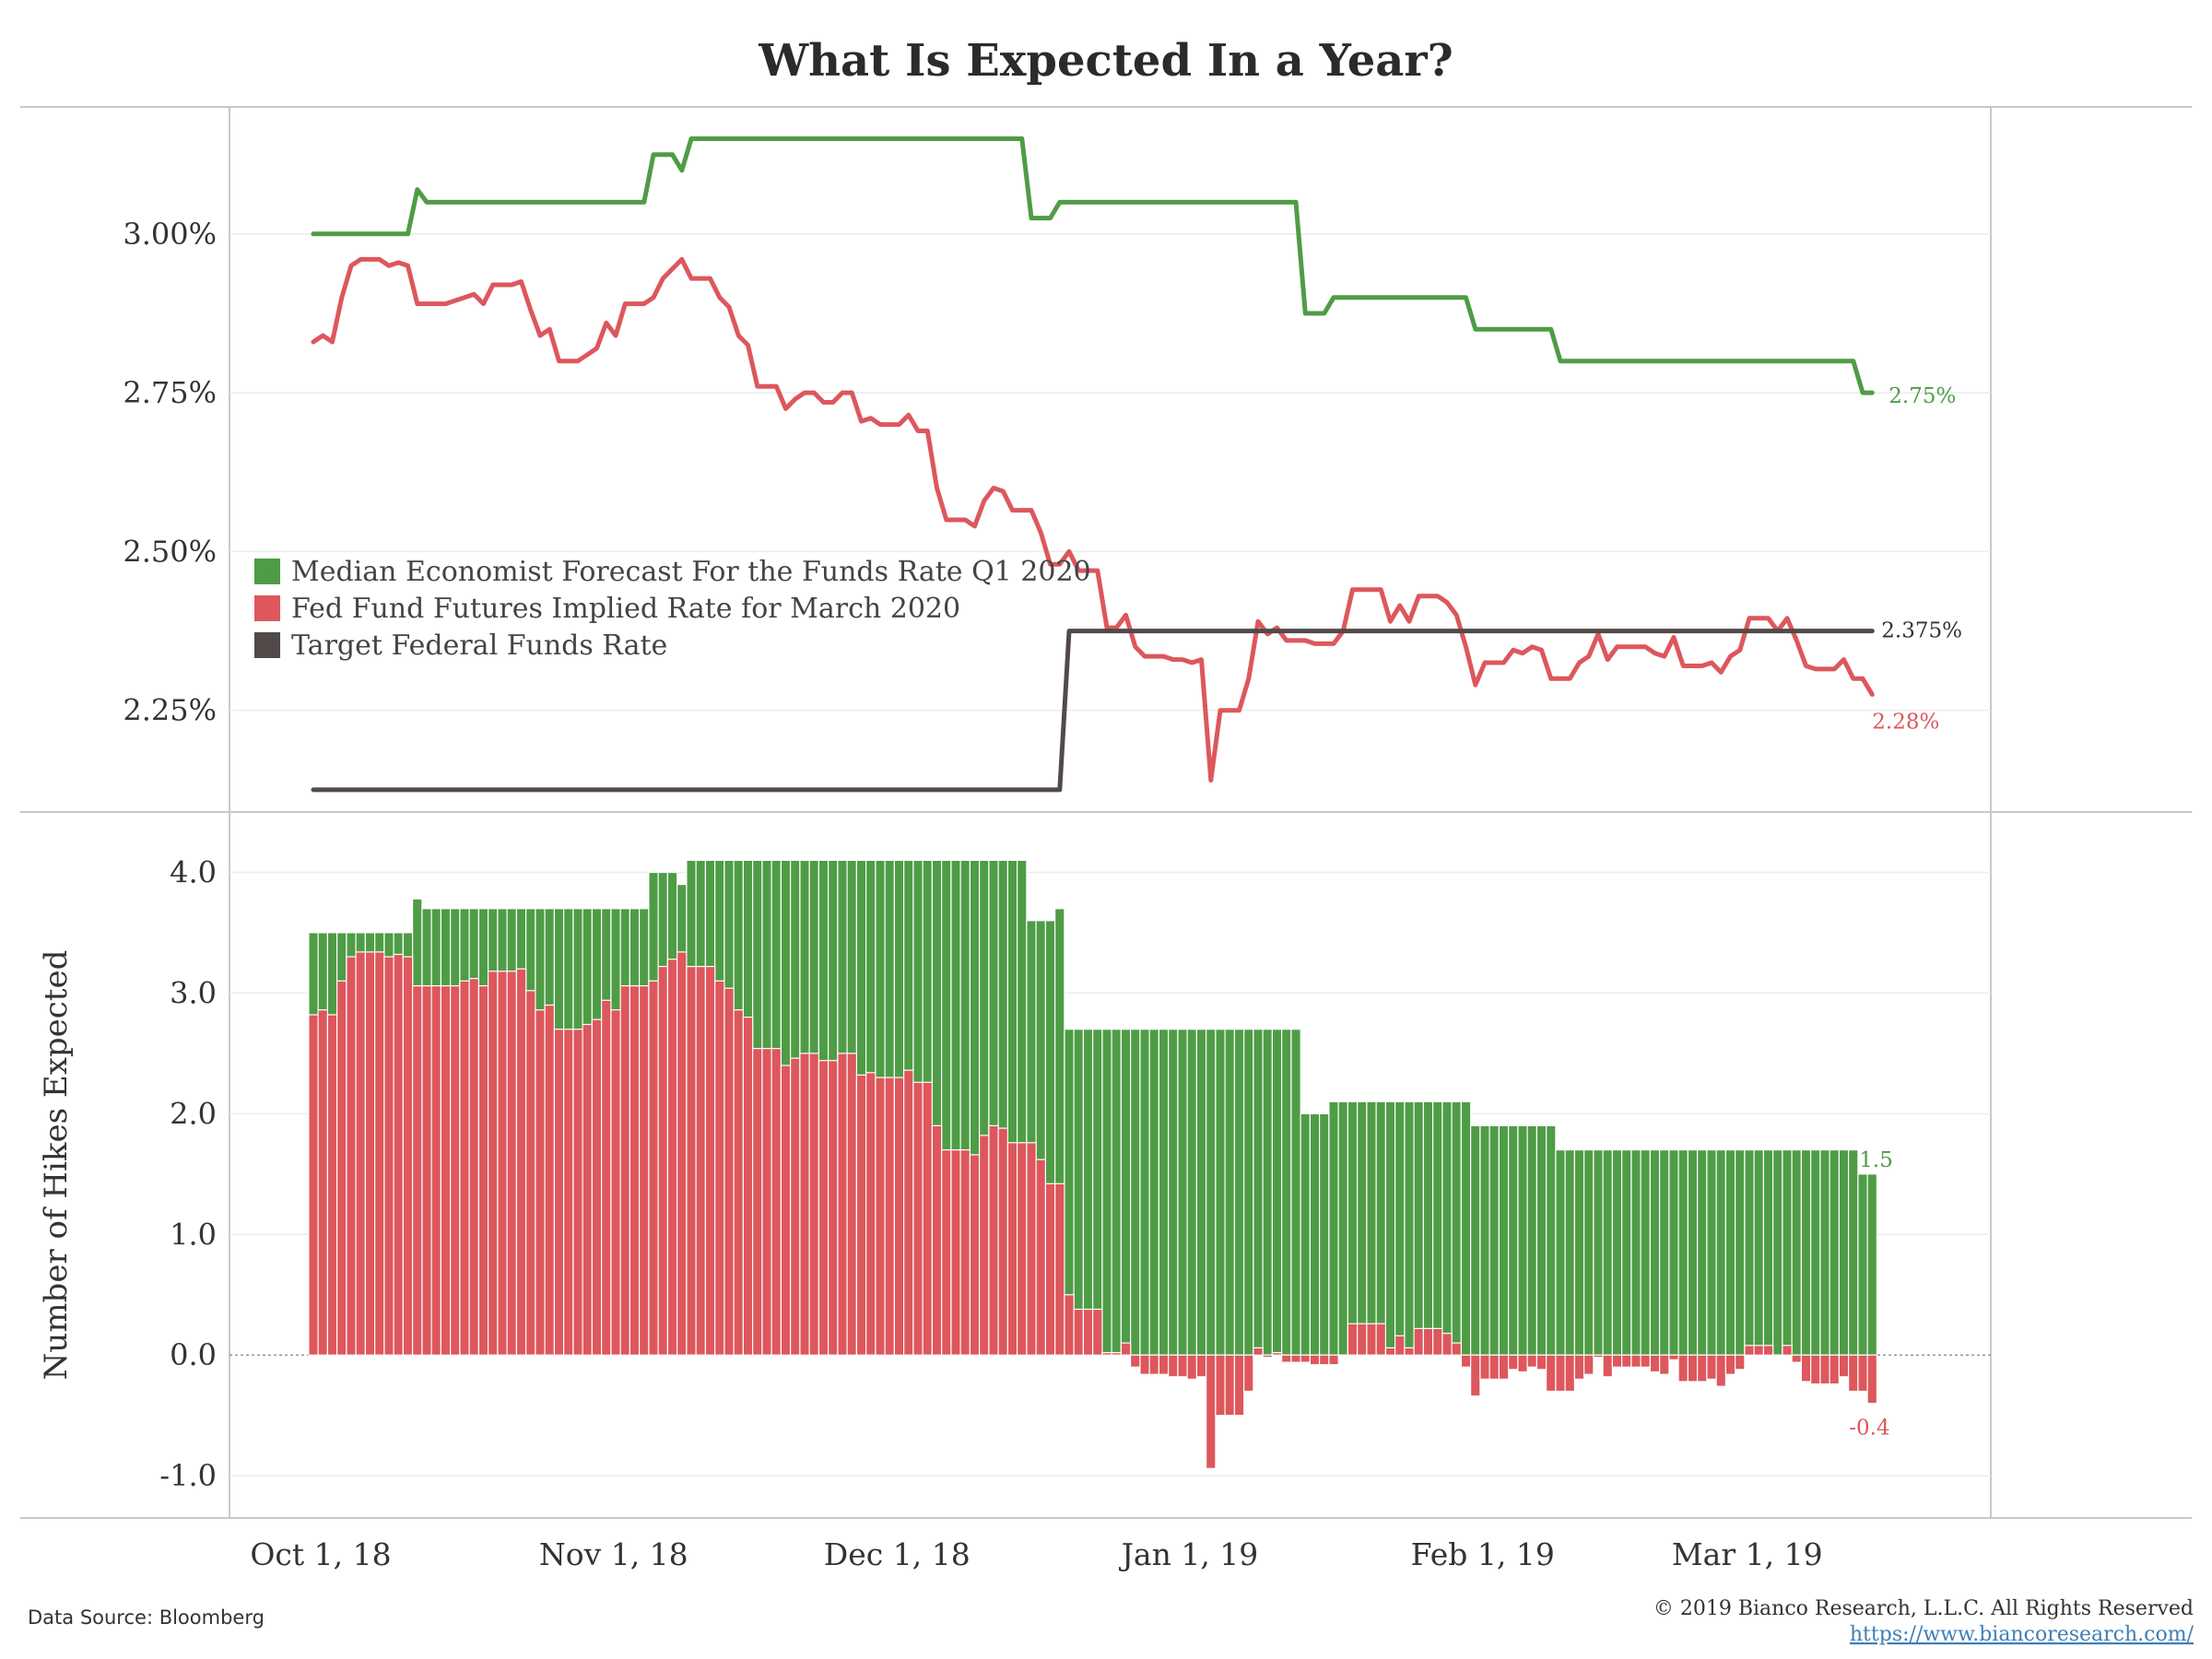 Image resolution: width=2212 pixels, height=1659 pixels. What do you see at coordinates (320, 1554) in the screenshot?
I see `x-tick-label: Oct 1, 18` at bounding box center [320, 1554].